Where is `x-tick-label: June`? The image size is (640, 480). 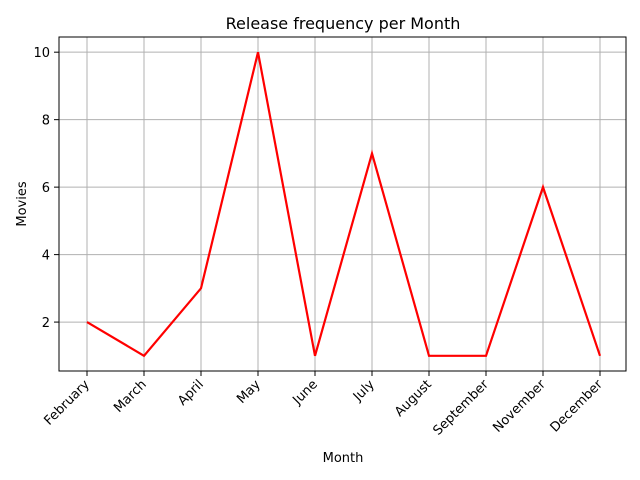 x-tick-label: June is located at coordinates (304, 392).